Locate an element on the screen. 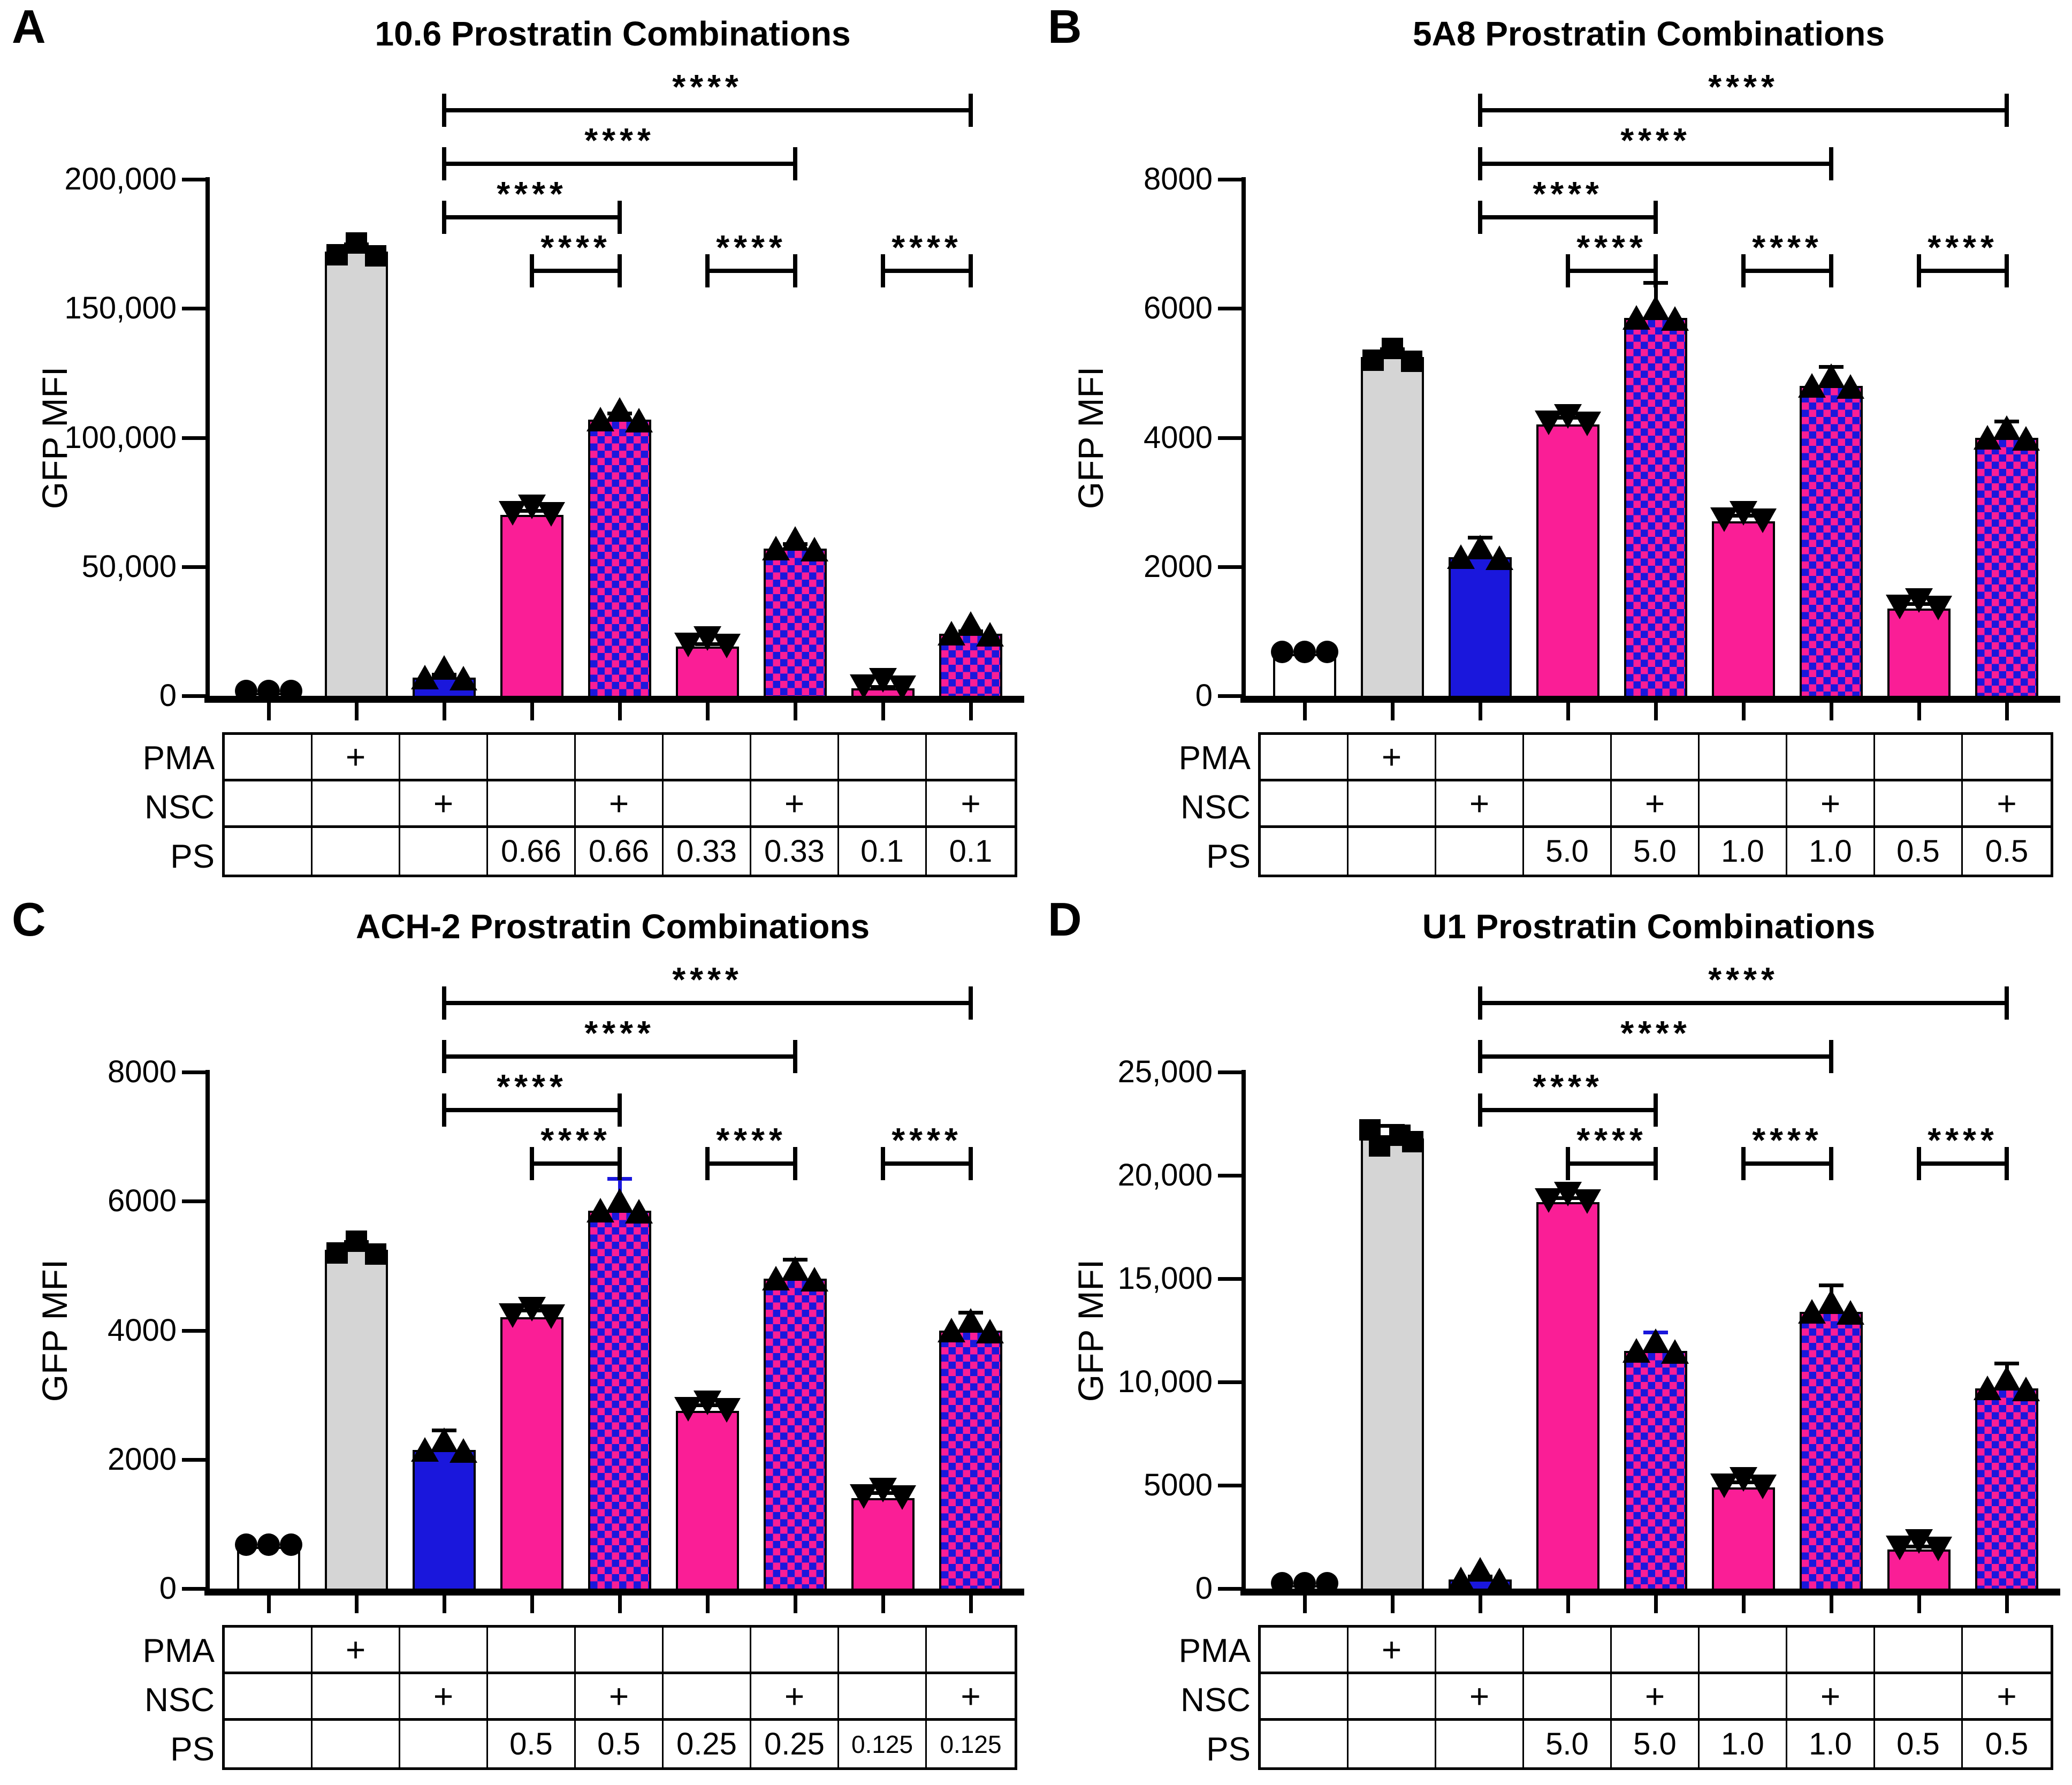  bar-gray is located at coordinates (1393, 1364).